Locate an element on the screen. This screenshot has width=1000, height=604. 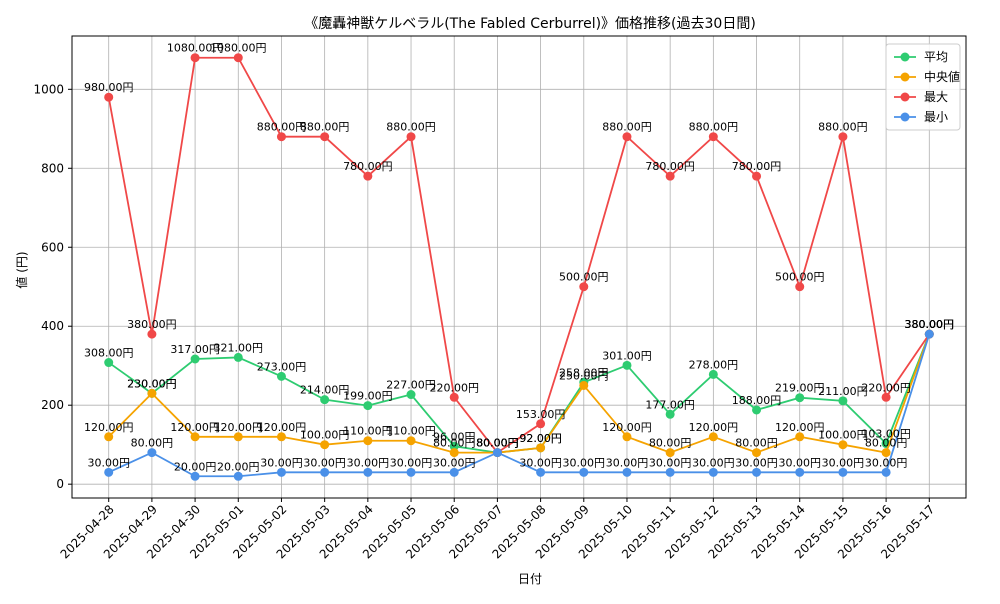
data-label: 219.00円 is located at coordinates (800, 388).